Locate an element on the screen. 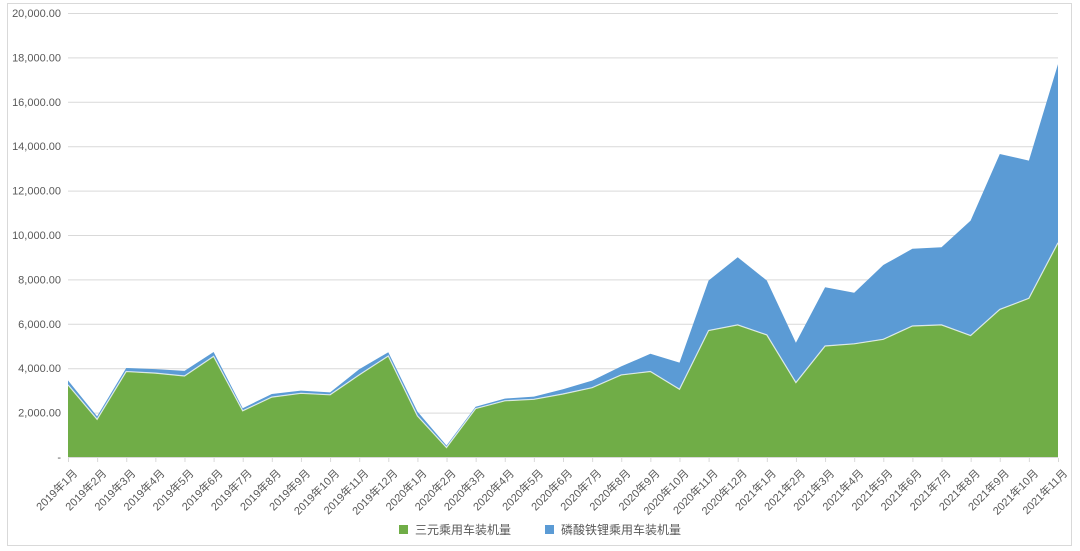 This screenshot has height=551, width=1080. y-tick-label: 8,000.00 is located at coordinates (39, 280).